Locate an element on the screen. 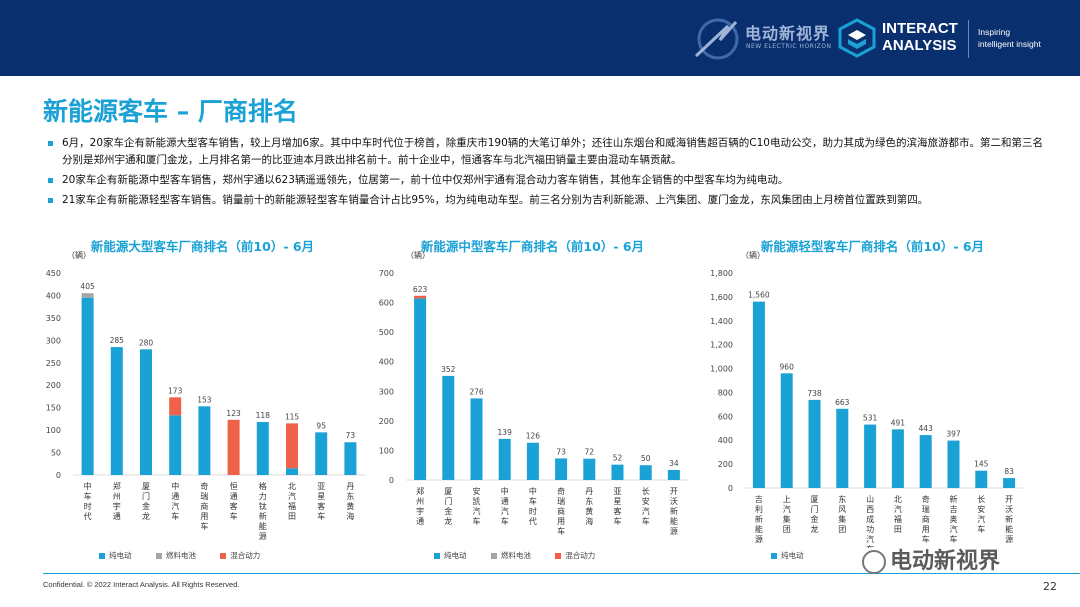 The height and width of the screenshot is (607, 1080). x-tick-char: 奇 is located at coordinates (204, 486).